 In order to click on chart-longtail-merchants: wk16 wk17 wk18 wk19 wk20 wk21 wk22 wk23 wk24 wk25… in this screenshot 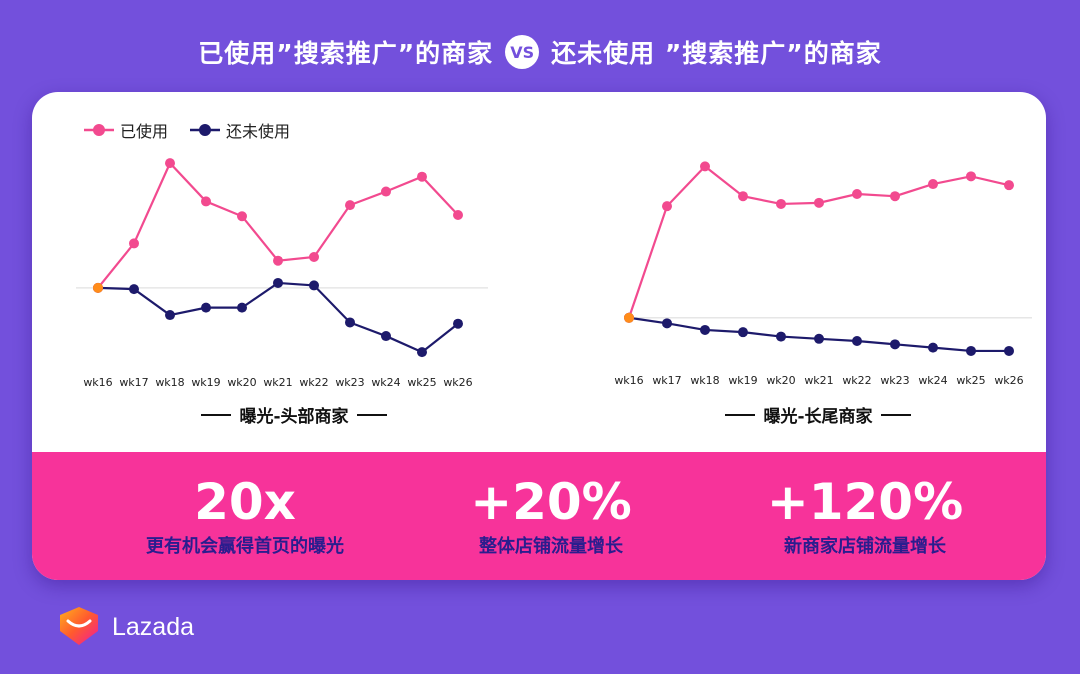, I will do `click(823, 274)`.